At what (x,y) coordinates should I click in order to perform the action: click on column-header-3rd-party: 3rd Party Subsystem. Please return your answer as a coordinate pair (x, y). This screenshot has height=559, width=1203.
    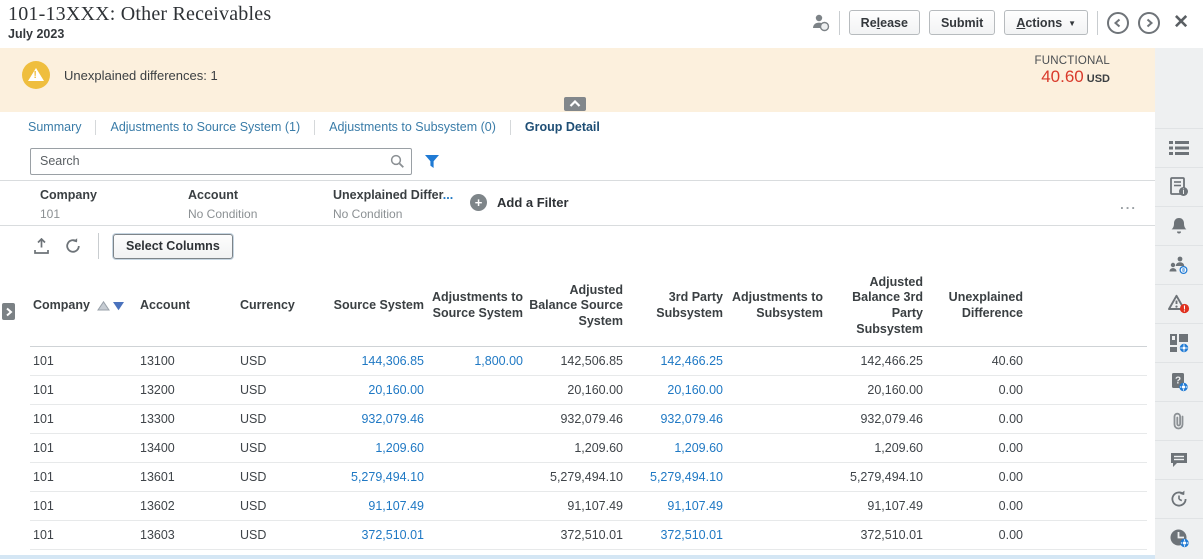
    Looking at the image, I should click on (689, 305).